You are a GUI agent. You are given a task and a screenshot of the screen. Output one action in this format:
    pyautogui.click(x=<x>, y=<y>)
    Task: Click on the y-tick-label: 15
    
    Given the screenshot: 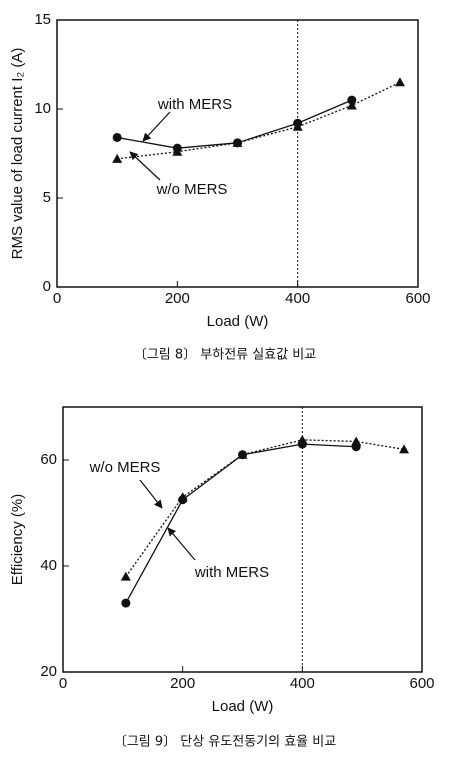 What is the action you would take?
    pyautogui.click(x=42, y=19)
    